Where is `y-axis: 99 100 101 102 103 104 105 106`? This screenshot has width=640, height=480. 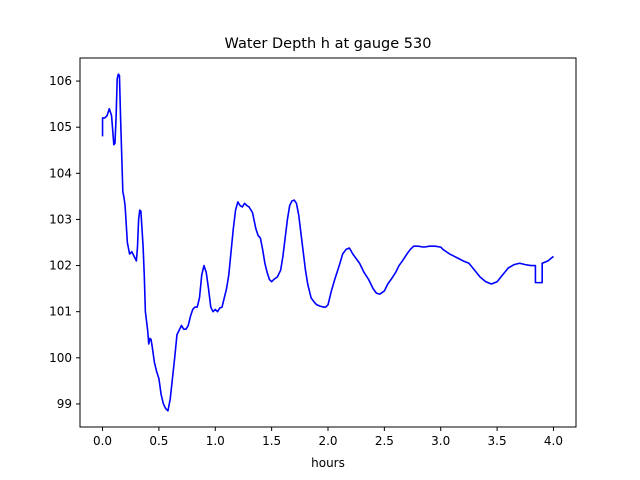
y-axis: 99 100 101 102 103 104 105 106 is located at coordinates (64, 242).